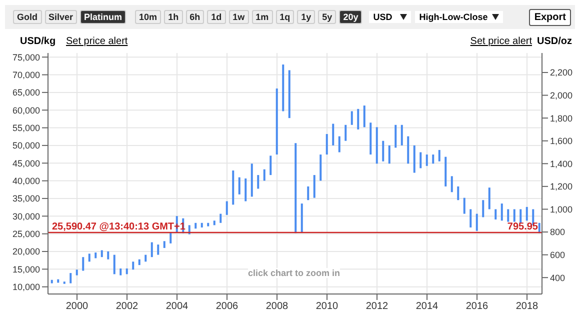 This screenshot has height=330, width=580. What do you see at coordinates (382, 17) in the screenshot?
I see `text: USD` at bounding box center [382, 17].